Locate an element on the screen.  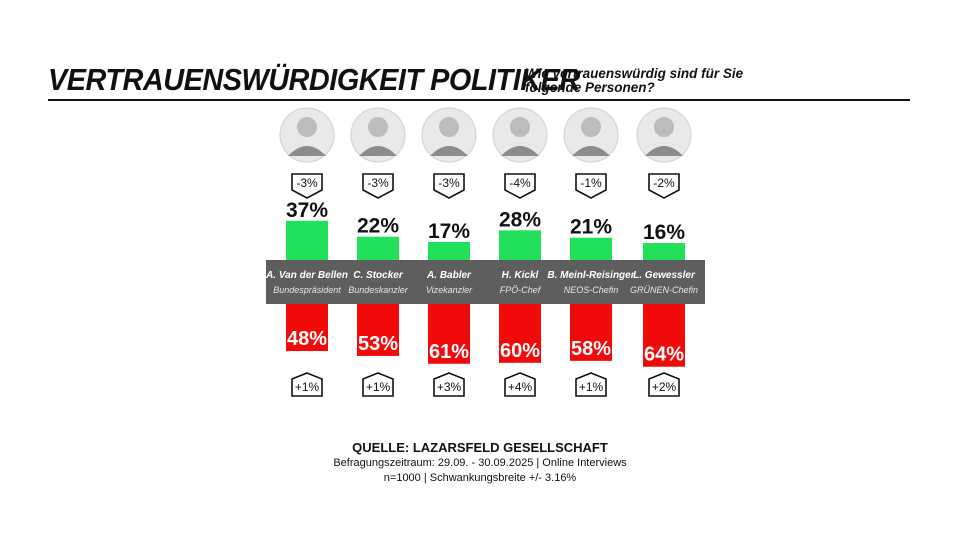
trust-value-label: 28% is located at coordinates (520, 219).